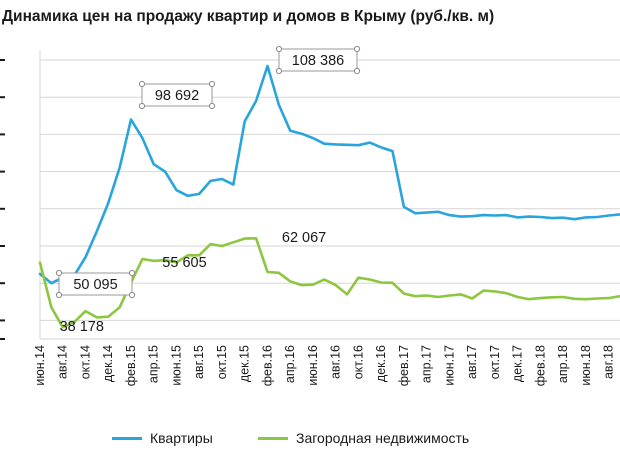 The height and width of the screenshot is (465, 620). I want to click on legend-swatch-apartments, so click(127, 438).